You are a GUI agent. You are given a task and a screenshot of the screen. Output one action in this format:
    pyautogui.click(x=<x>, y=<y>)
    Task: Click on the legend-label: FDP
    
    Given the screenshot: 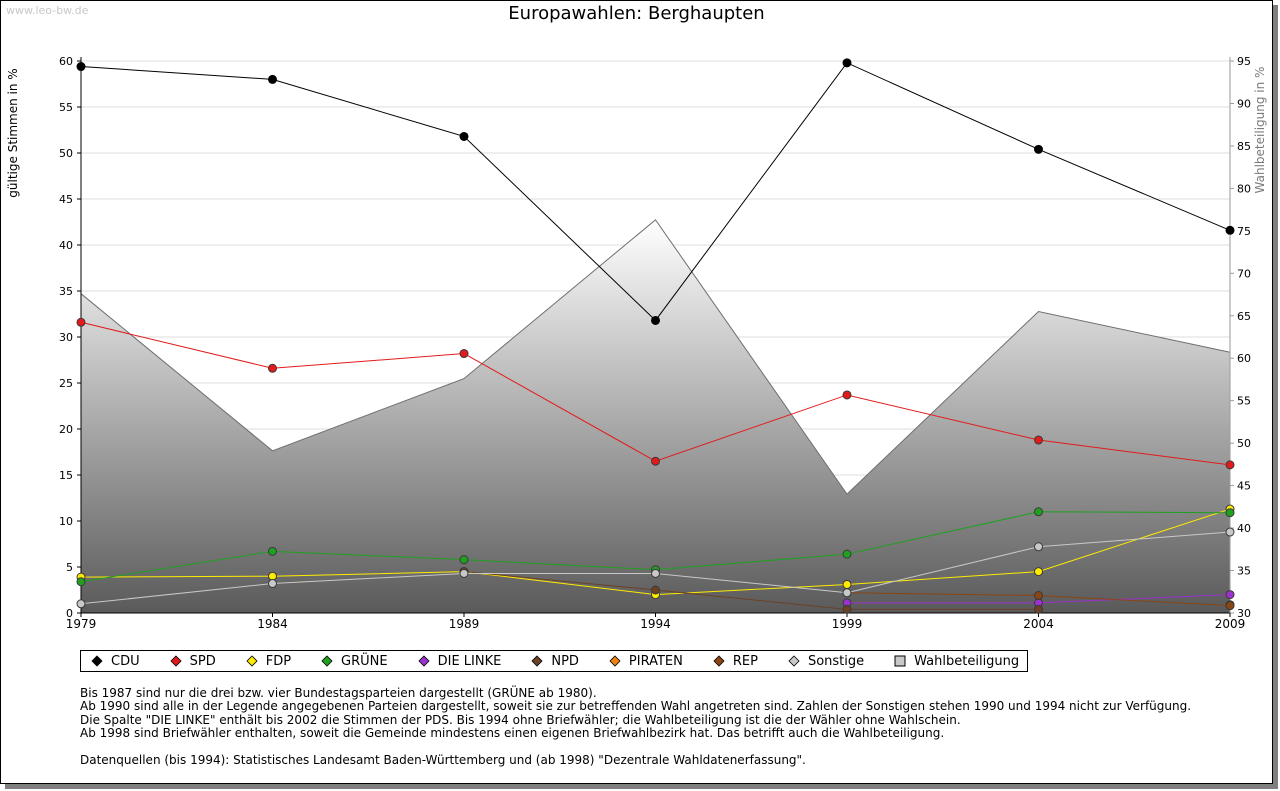 What is the action you would take?
    pyautogui.click(x=278, y=661)
    